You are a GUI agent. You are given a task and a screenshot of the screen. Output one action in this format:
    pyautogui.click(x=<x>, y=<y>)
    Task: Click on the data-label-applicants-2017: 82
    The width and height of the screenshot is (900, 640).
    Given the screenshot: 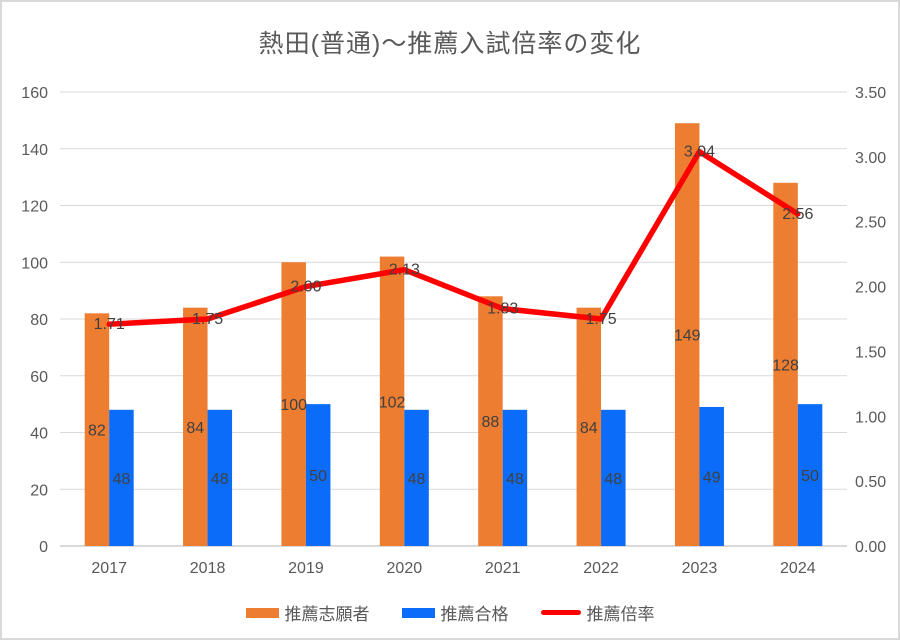 What is the action you would take?
    pyautogui.click(x=97, y=431)
    